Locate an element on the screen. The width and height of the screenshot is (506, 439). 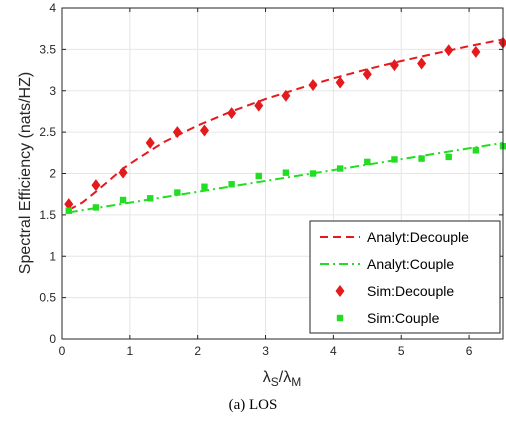
x-tick-label: 6 is located at coordinates (469, 351).